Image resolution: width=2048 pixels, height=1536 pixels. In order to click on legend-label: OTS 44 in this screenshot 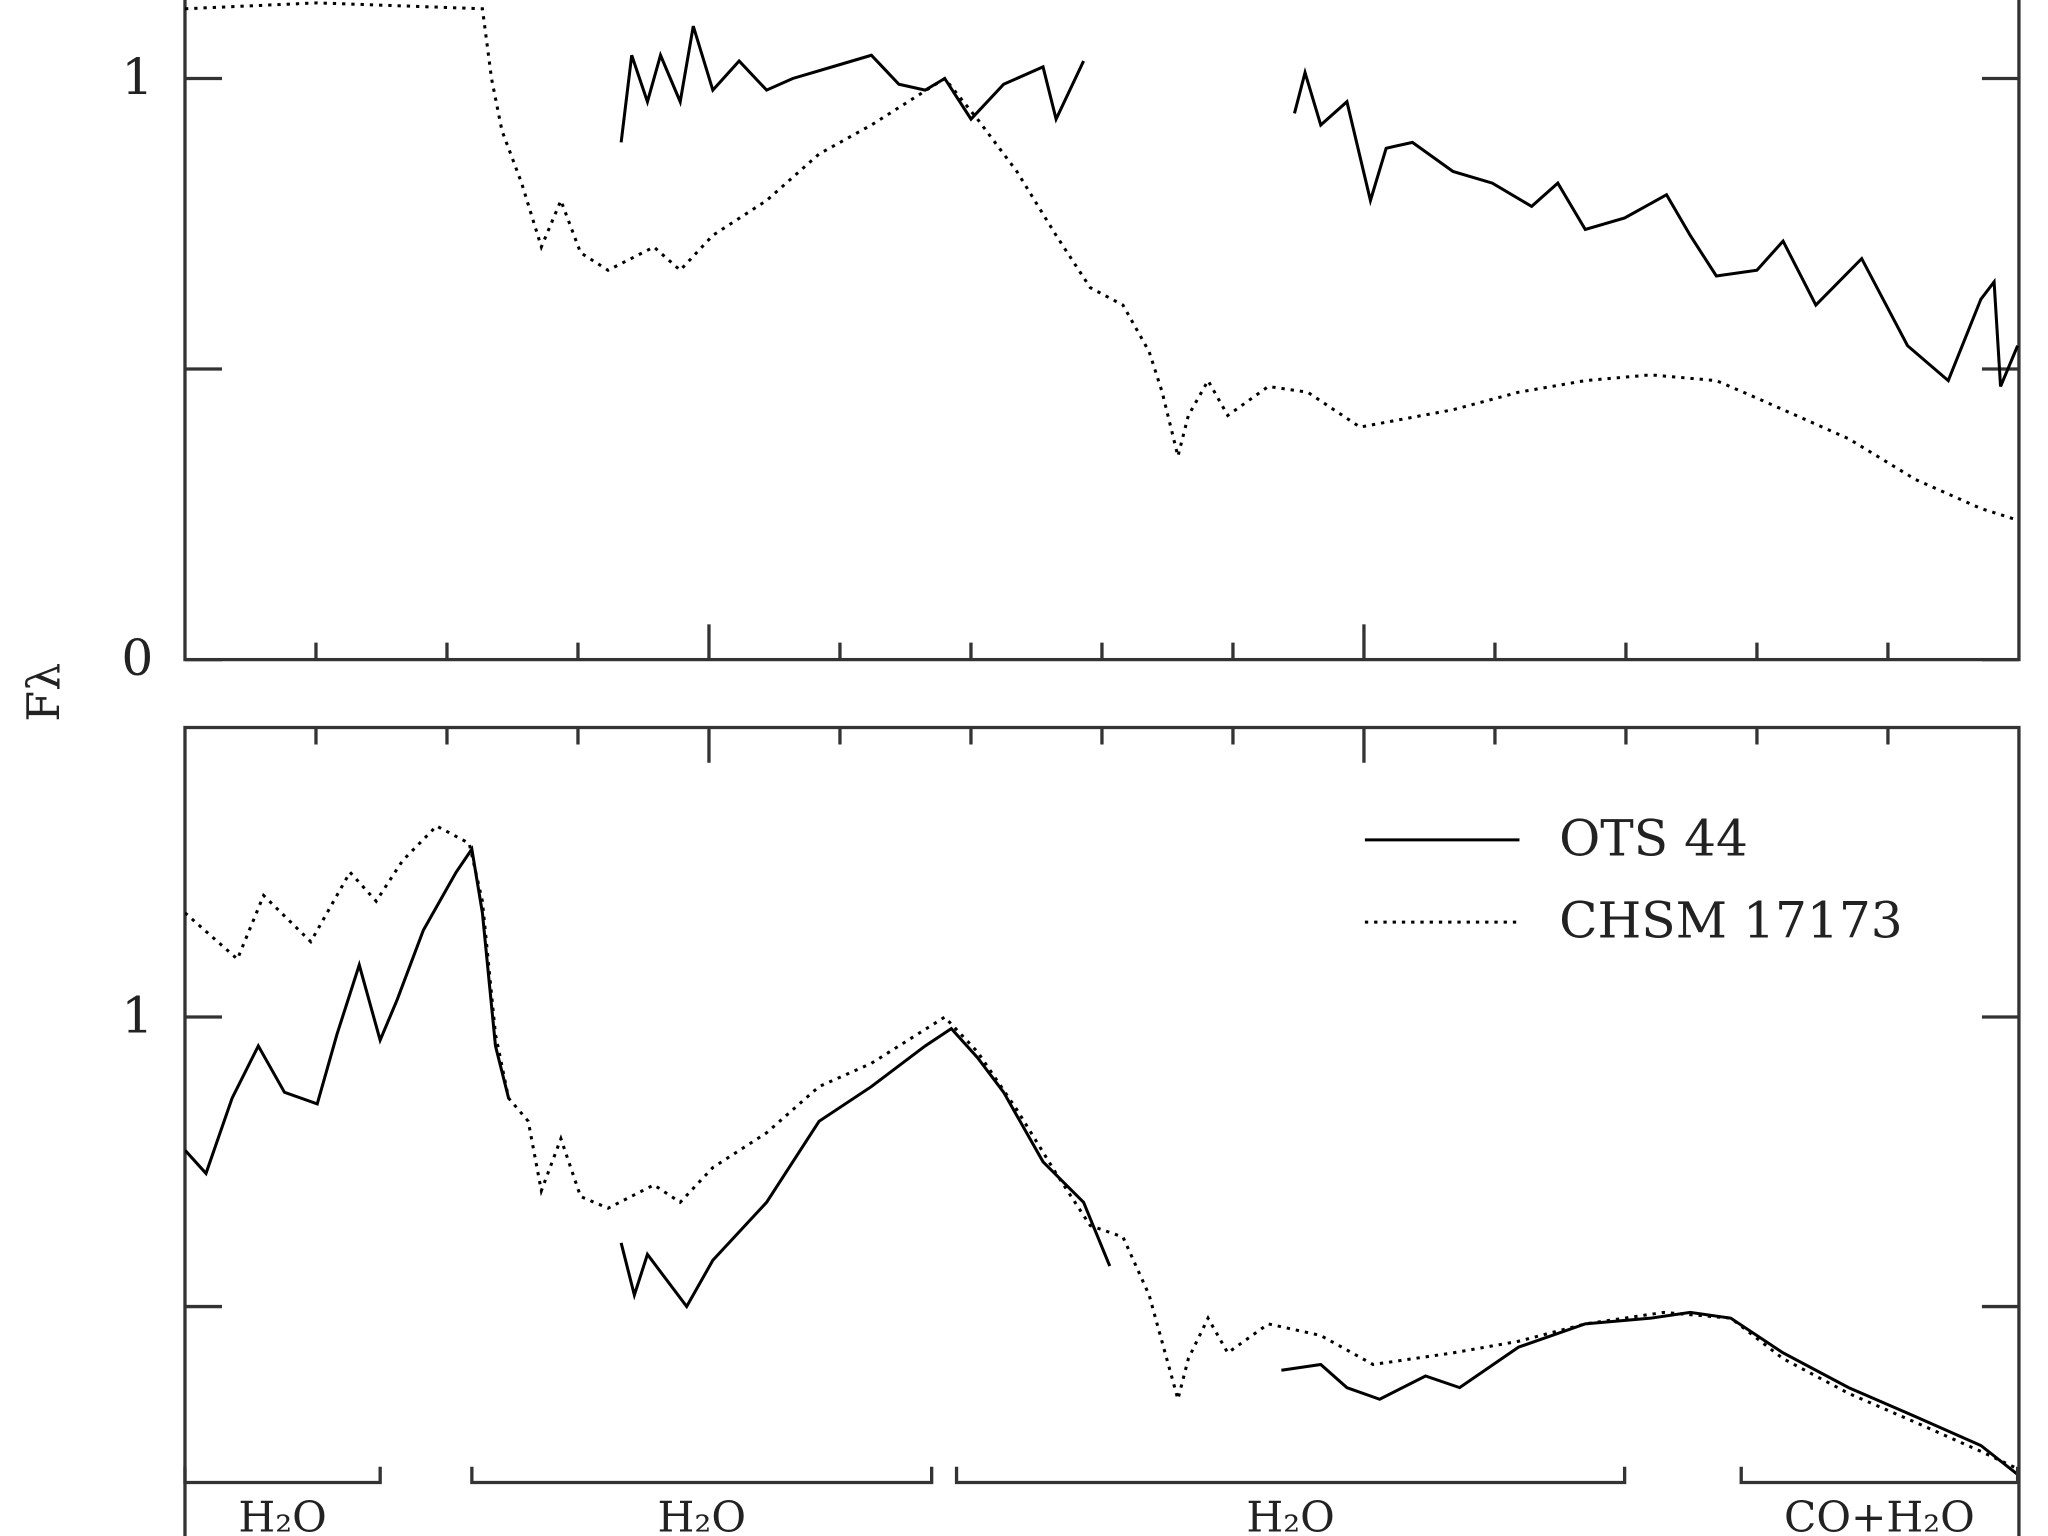, I will do `click(1653, 839)`.